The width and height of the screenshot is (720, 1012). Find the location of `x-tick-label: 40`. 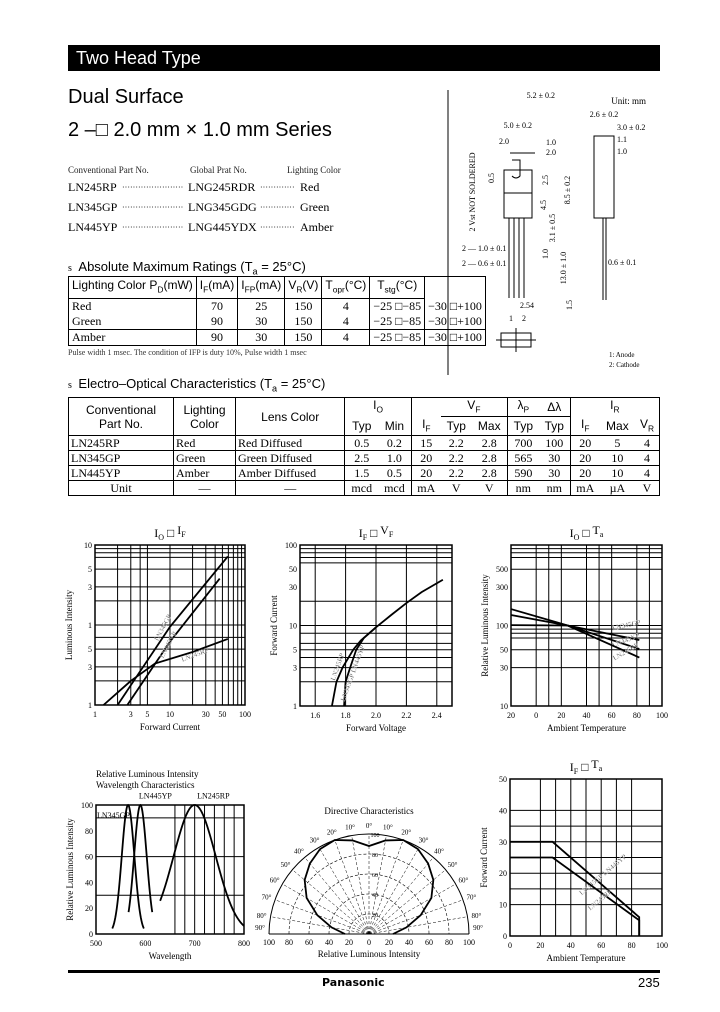

x-tick-label: 40 is located at coordinates (329, 942).